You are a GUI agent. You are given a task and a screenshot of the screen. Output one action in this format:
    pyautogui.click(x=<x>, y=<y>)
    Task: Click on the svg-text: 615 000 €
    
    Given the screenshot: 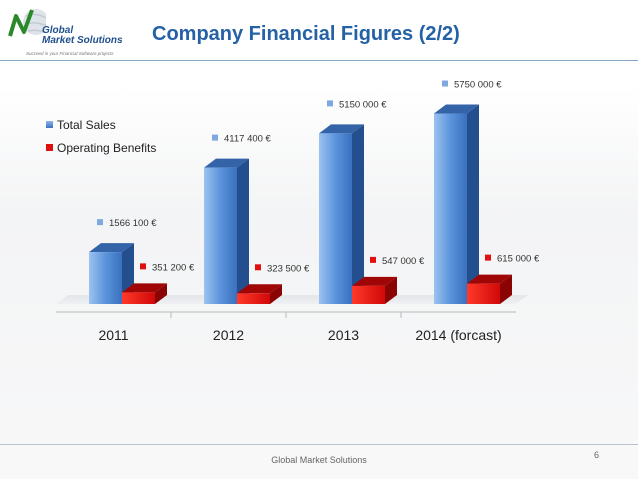 What is the action you would take?
    pyautogui.click(x=518, y=259)
    